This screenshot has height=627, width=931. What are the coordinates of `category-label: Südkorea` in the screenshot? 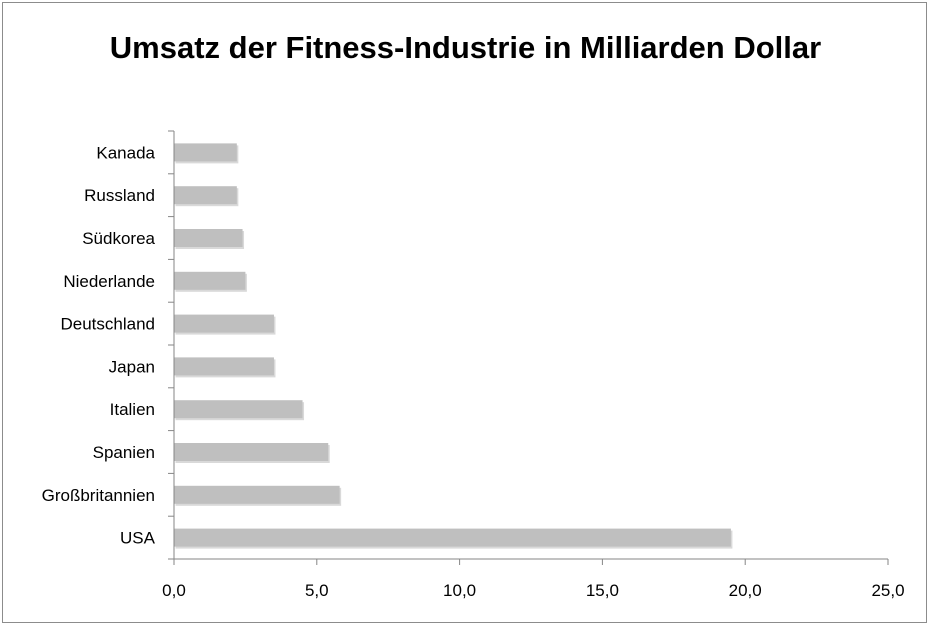 It's located at (118, 238).